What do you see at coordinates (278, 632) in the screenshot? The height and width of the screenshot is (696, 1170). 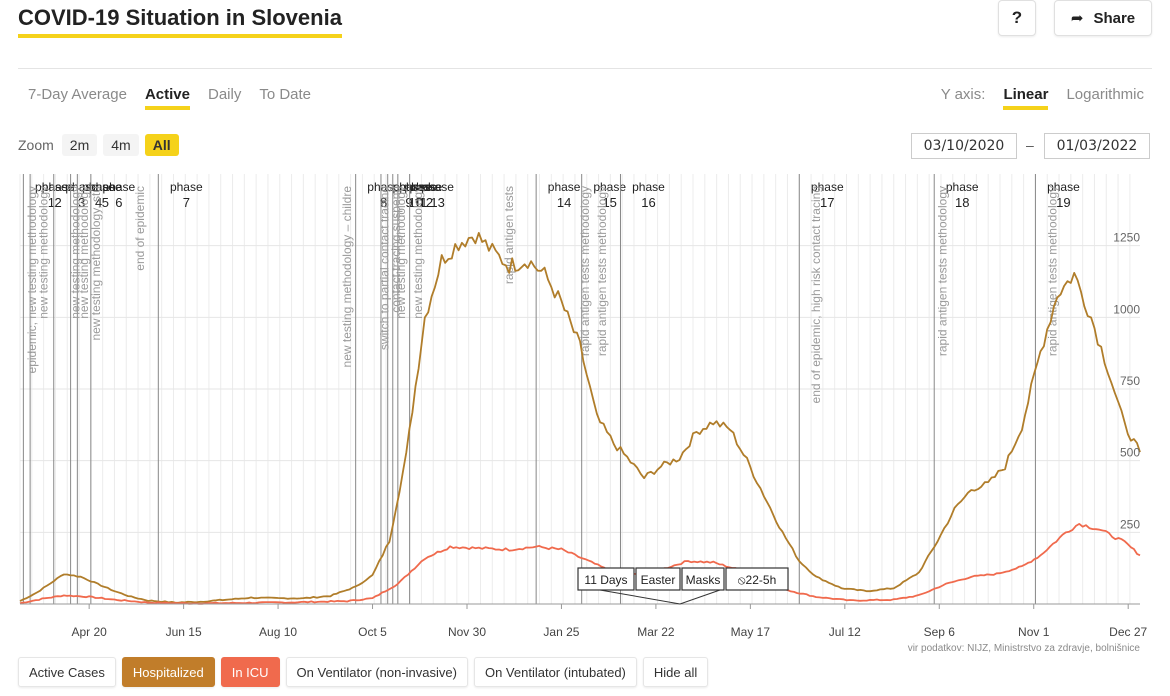 I see `x-tick-label: Aug 10` at bounding box center [278, 632].